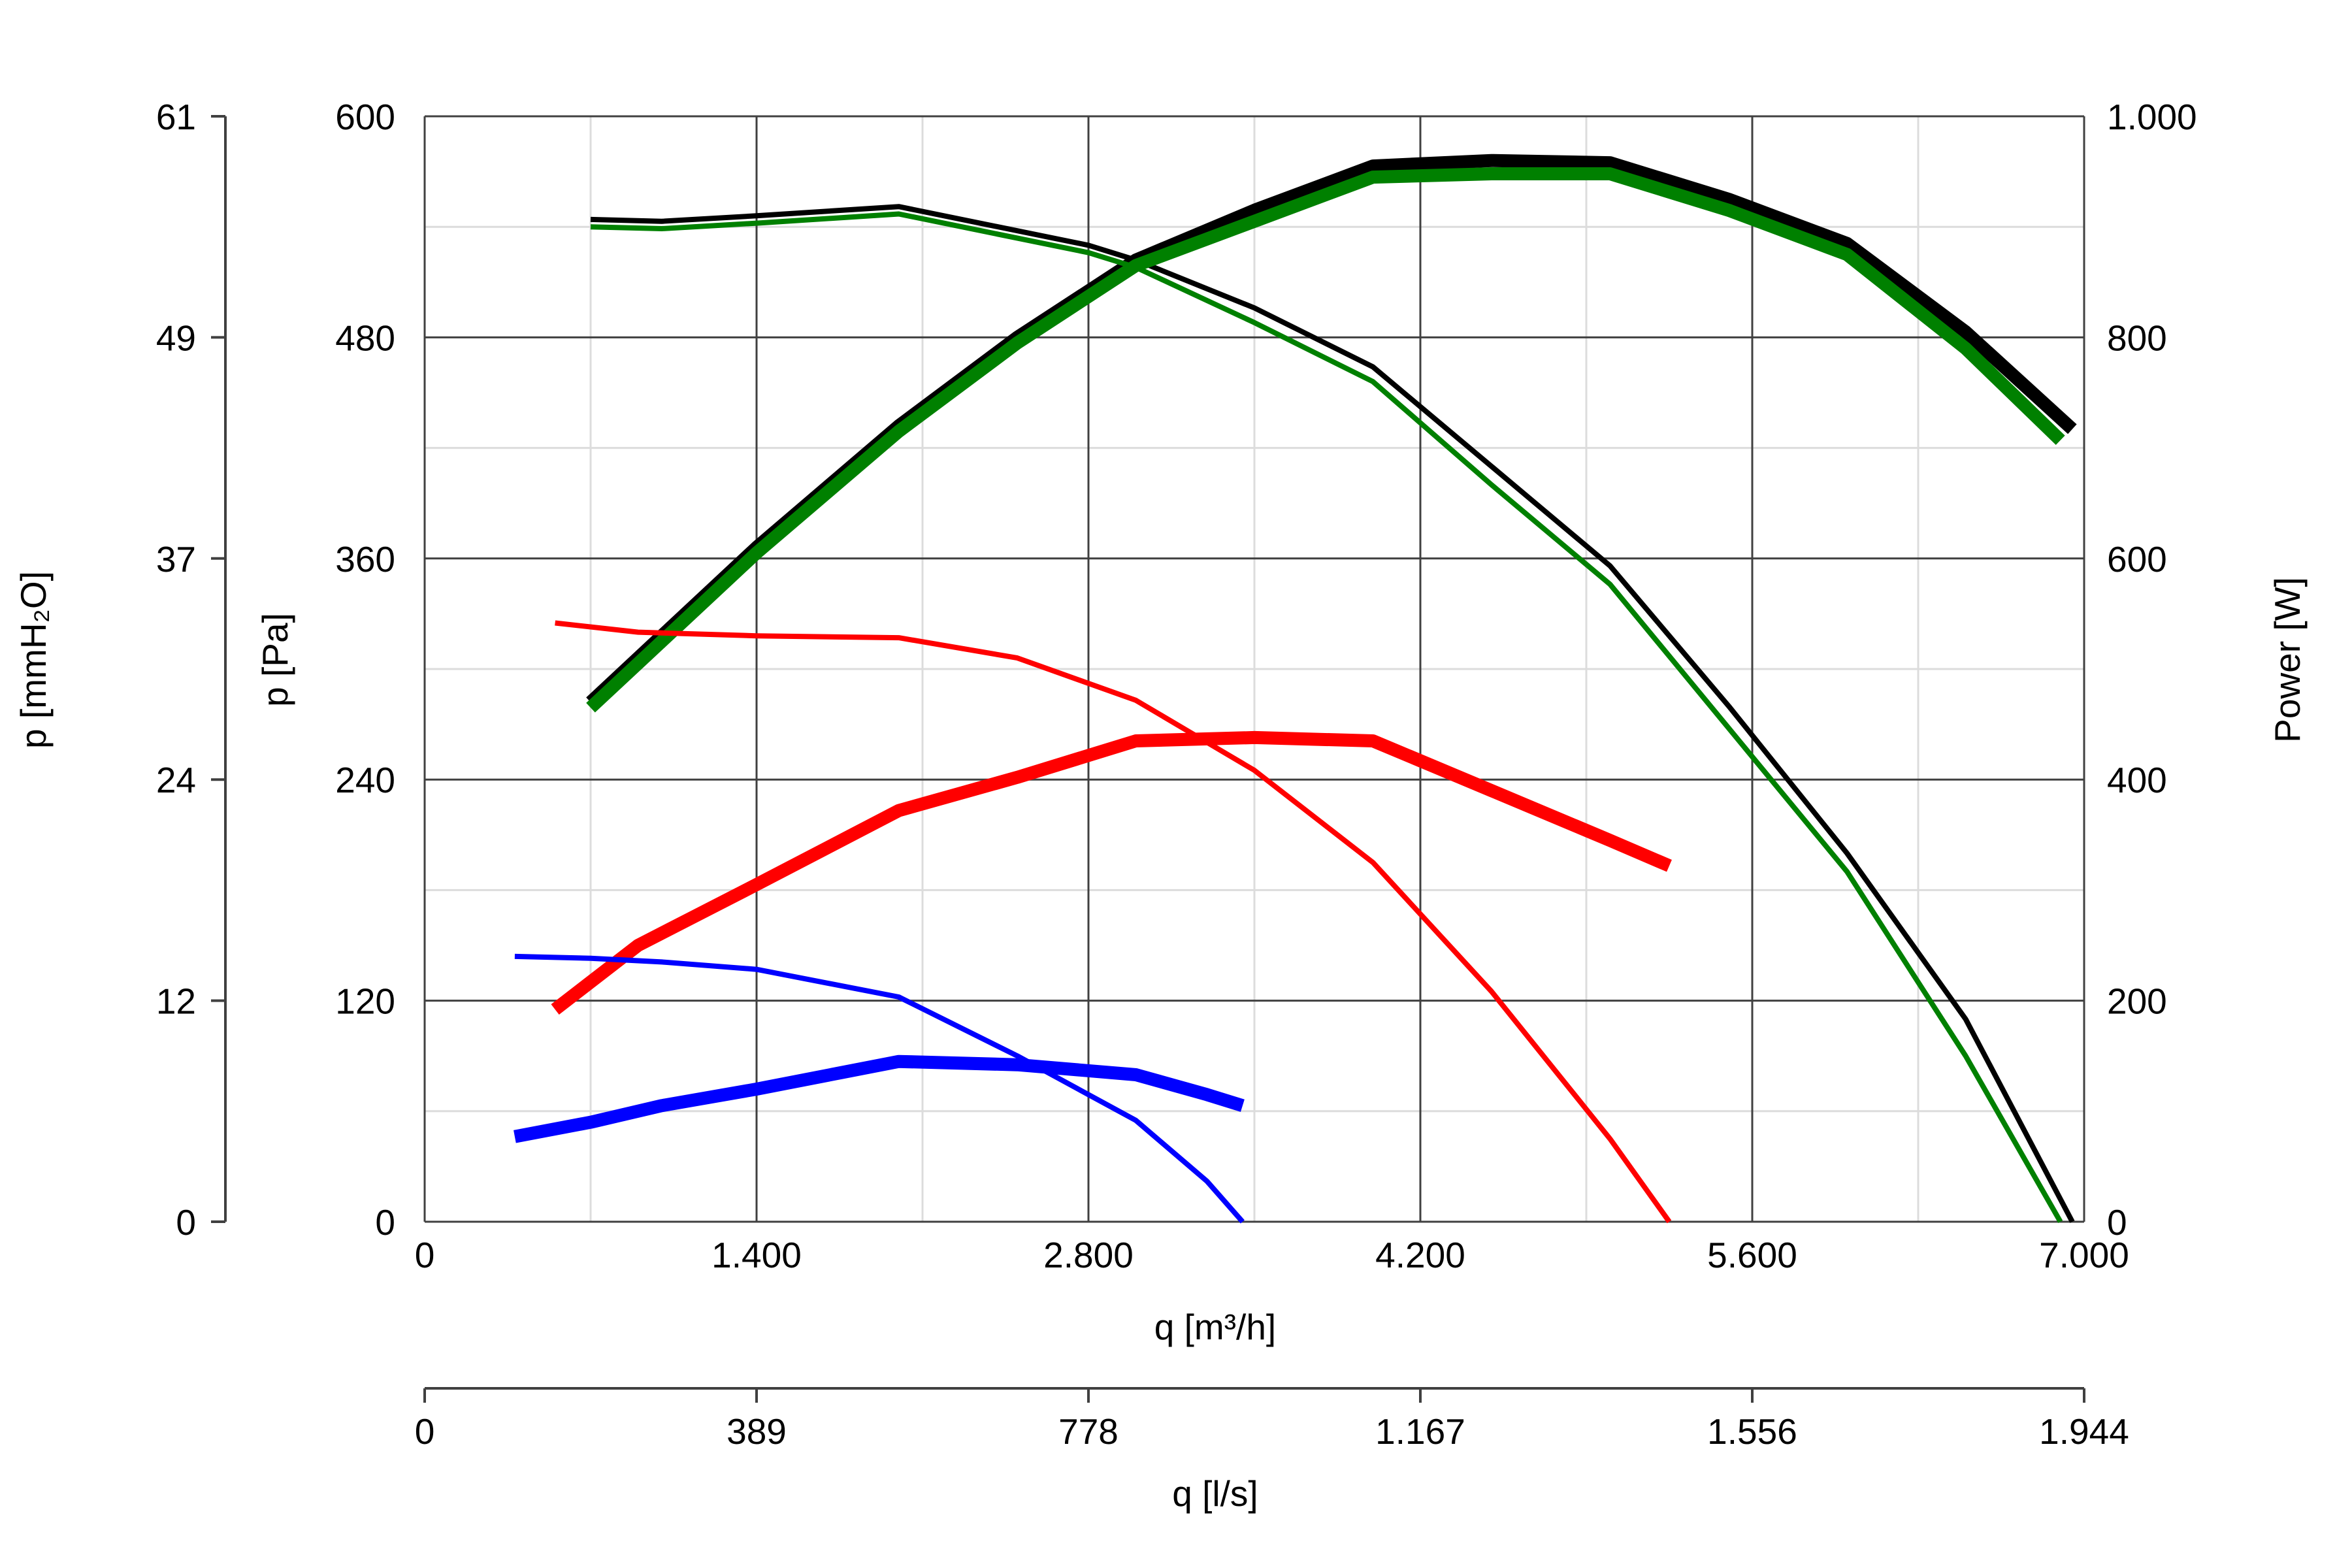 The width and height of the screenshot is (2352, 1568). I want to click on y-left-outer-tick-label: 0, so click(186, 1222).